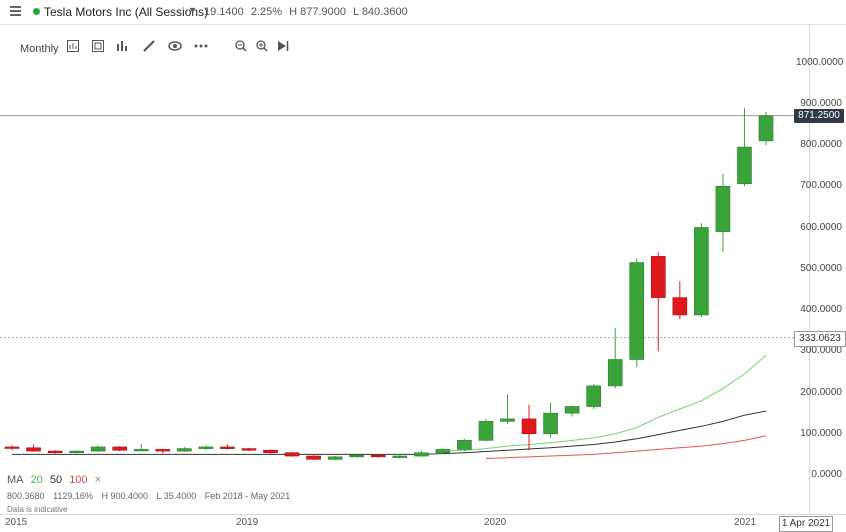  Describe the element at coordinates (98, 48) in the screenshot. I see `compare-icon` at that location.